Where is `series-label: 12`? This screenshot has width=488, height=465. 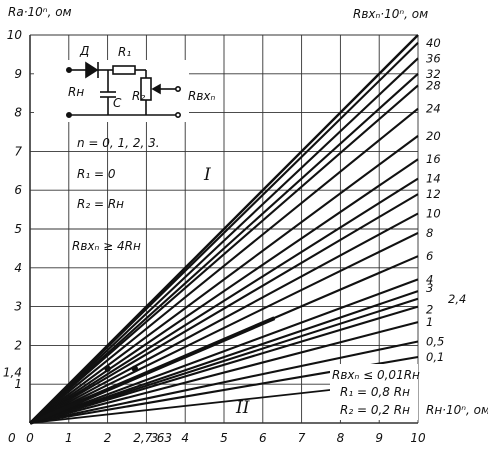
series-label: 12 is located at coordinates (433, 194).